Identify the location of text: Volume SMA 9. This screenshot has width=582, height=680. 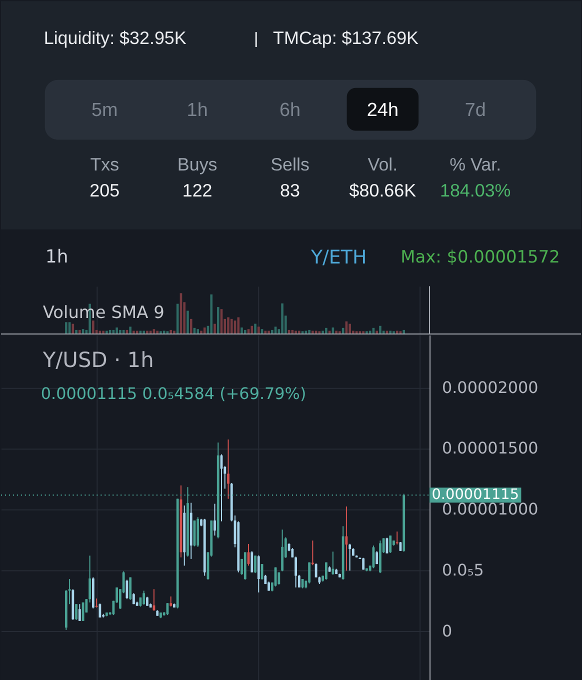
(103, 312).